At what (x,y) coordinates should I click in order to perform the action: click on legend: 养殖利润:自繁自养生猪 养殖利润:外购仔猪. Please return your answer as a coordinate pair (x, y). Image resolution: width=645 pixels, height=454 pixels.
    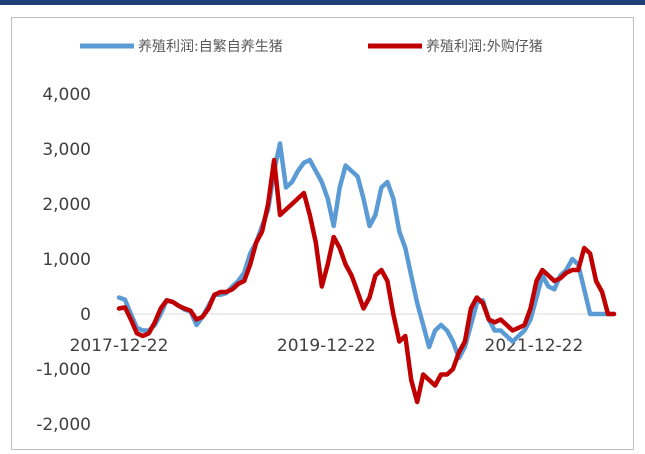
    Looking at the image, I should click on (311, 46).